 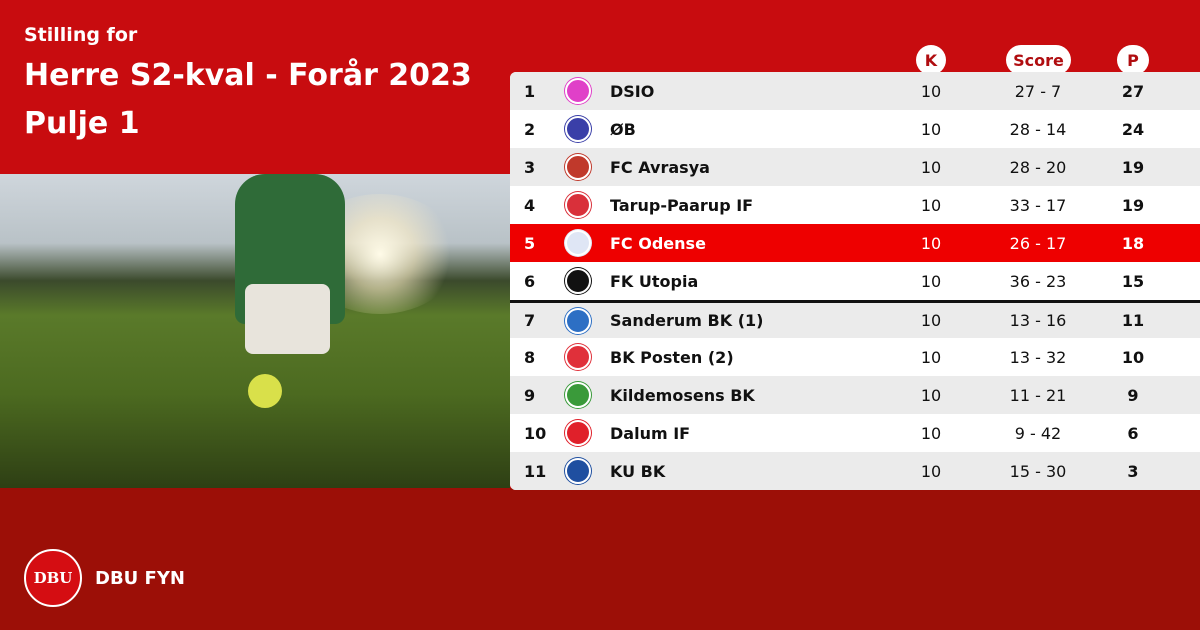 What do you see at coordinates (1133, 357) in the screenshot?
I see `points: 10` at bounding box center [1133, 357].